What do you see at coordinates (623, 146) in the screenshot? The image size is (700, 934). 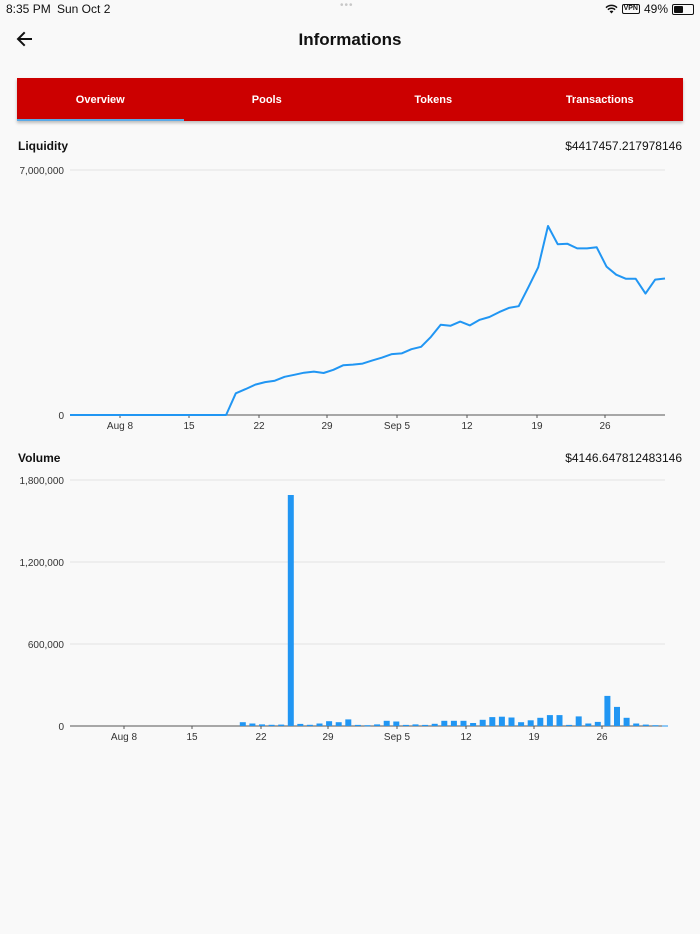 I see `liquidity-value: $4417457.217978146` at bounding box center [623, 146].